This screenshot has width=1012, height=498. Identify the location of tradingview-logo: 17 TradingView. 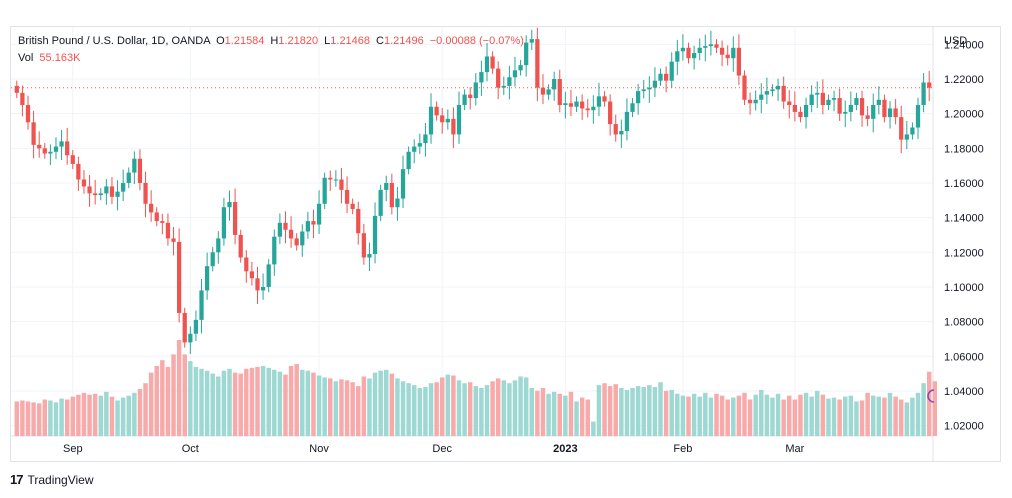
(52, 479).